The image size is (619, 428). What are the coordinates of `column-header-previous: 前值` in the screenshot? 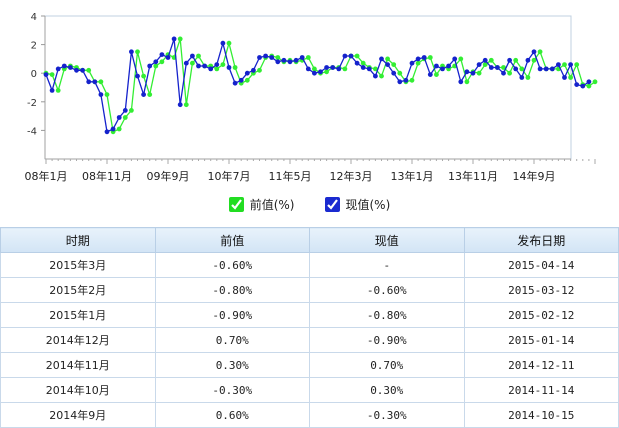 It's located at (232, 240).